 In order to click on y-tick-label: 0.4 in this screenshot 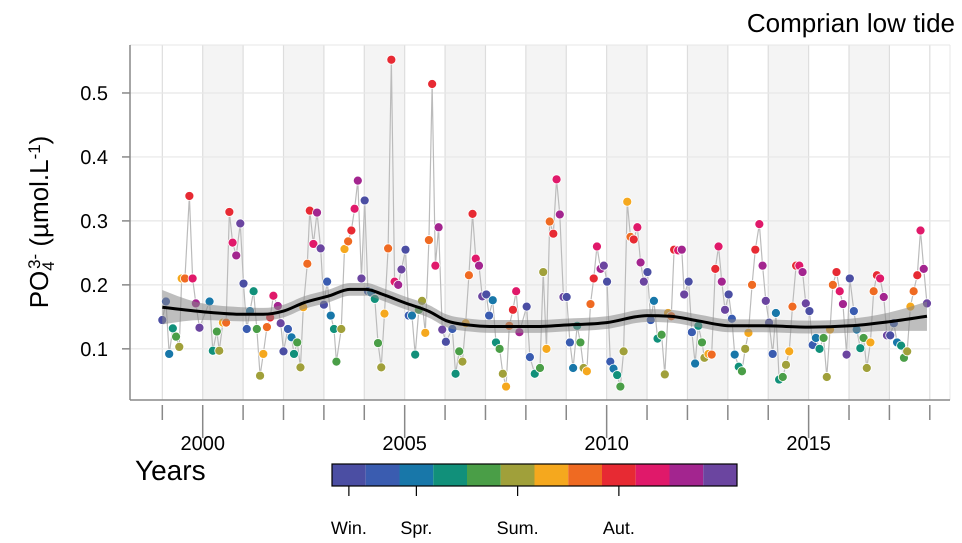, I will do `click(94, 157)`.